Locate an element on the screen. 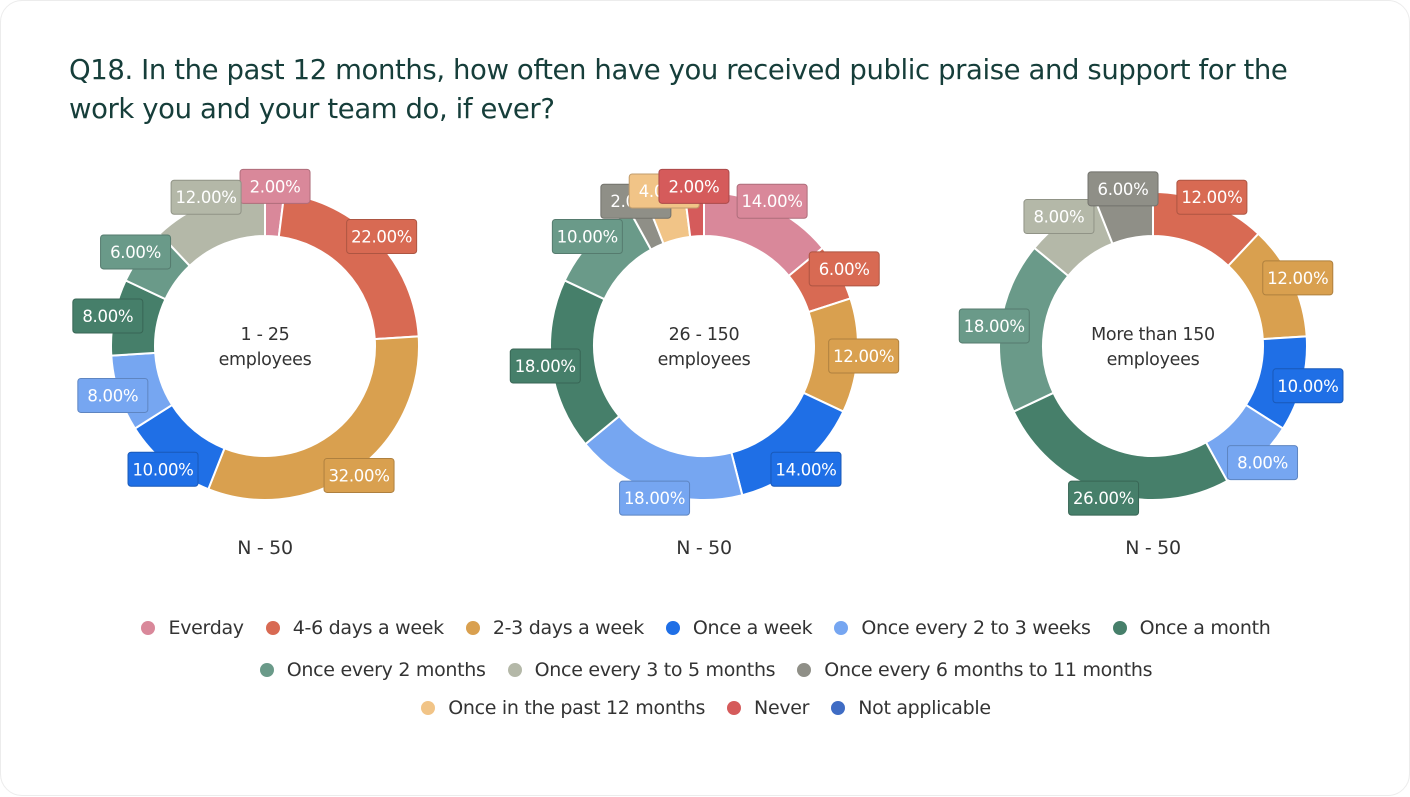 The width and height of the screenshot is (1410, 797). legend-item: 4-6 days a week is located at coordinates (354, 628).